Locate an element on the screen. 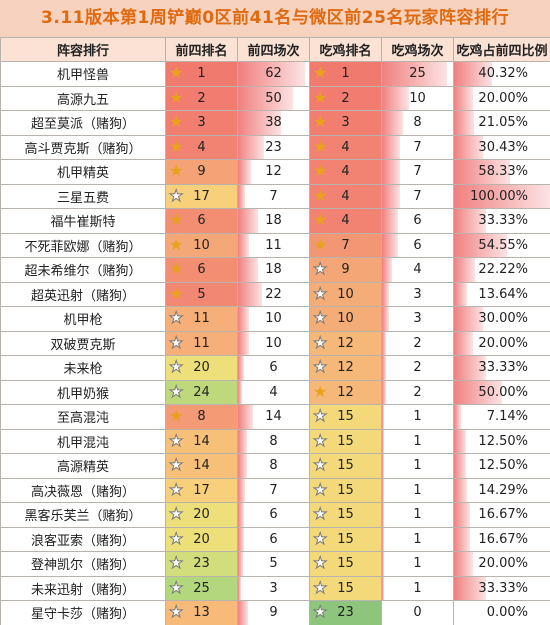 Image resolution: width=550 pixels, height=625 pixels. win-ratio-cell-value: 40.32% is located at coordinates (503, 74).